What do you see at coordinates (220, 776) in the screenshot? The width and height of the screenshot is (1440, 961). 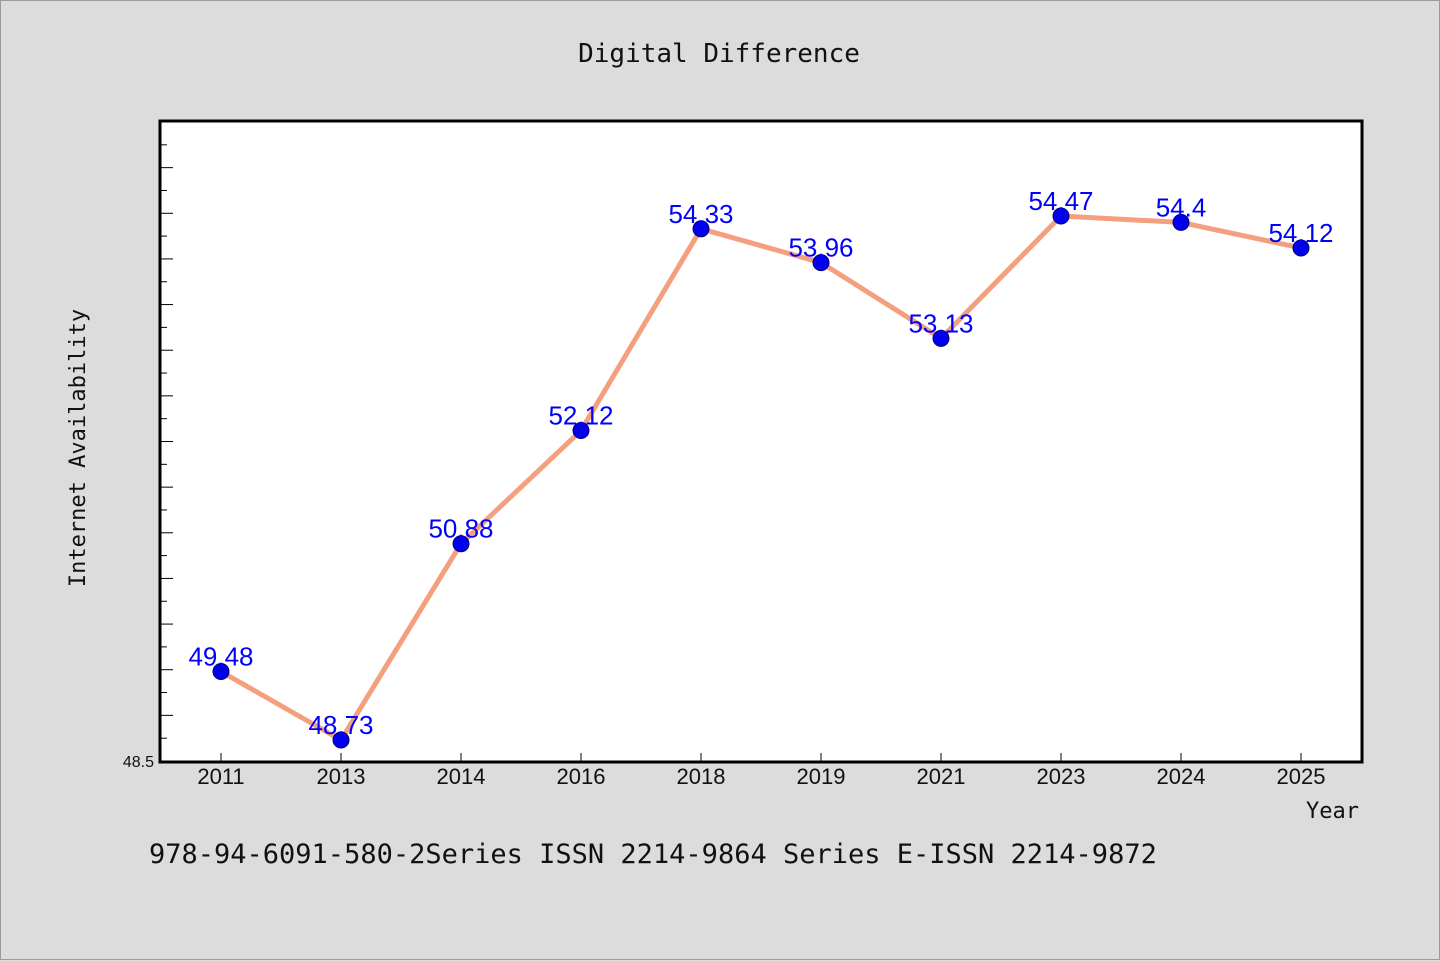 I see `x-tick-label: 2011` at bounding box center [220, 776].